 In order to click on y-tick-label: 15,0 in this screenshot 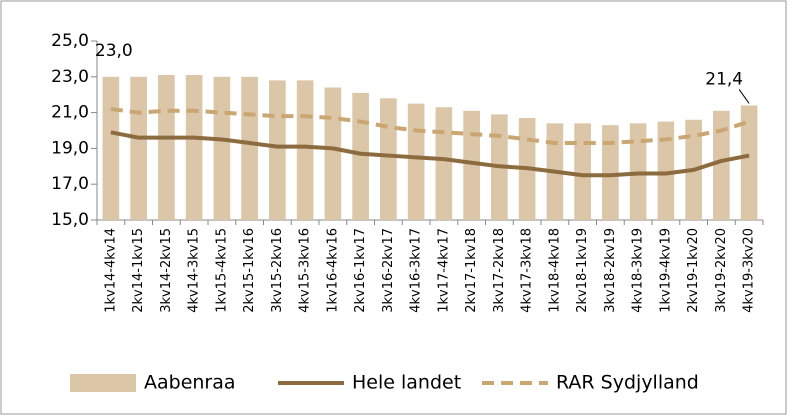, I will do `click(70, 220)`.